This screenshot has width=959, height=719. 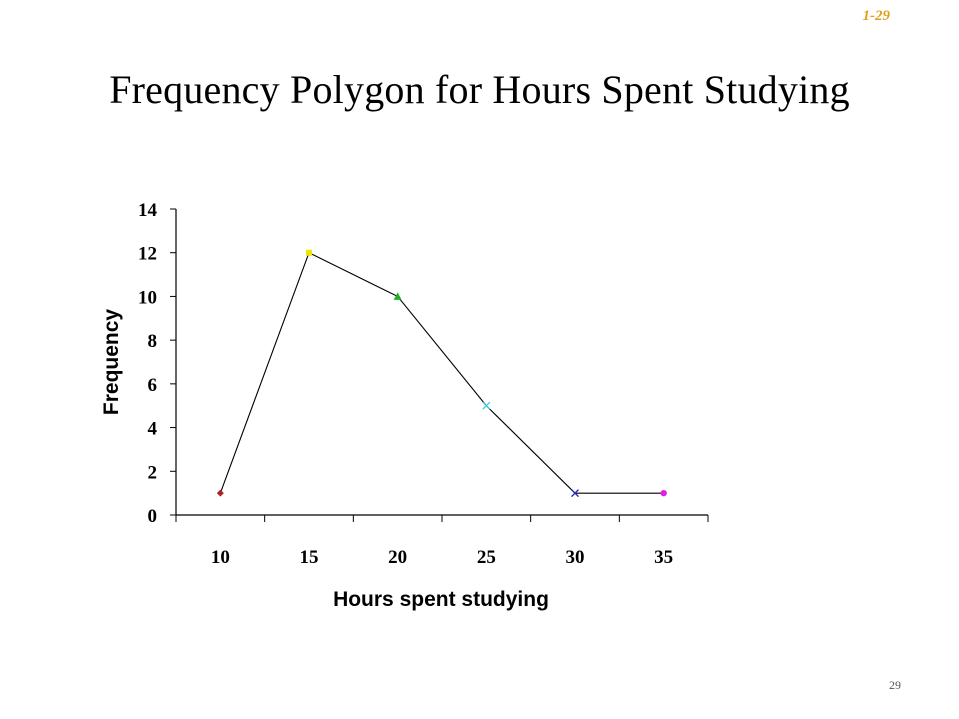 I want to click on y-tick-label: 10, so click(x=147, y=297).